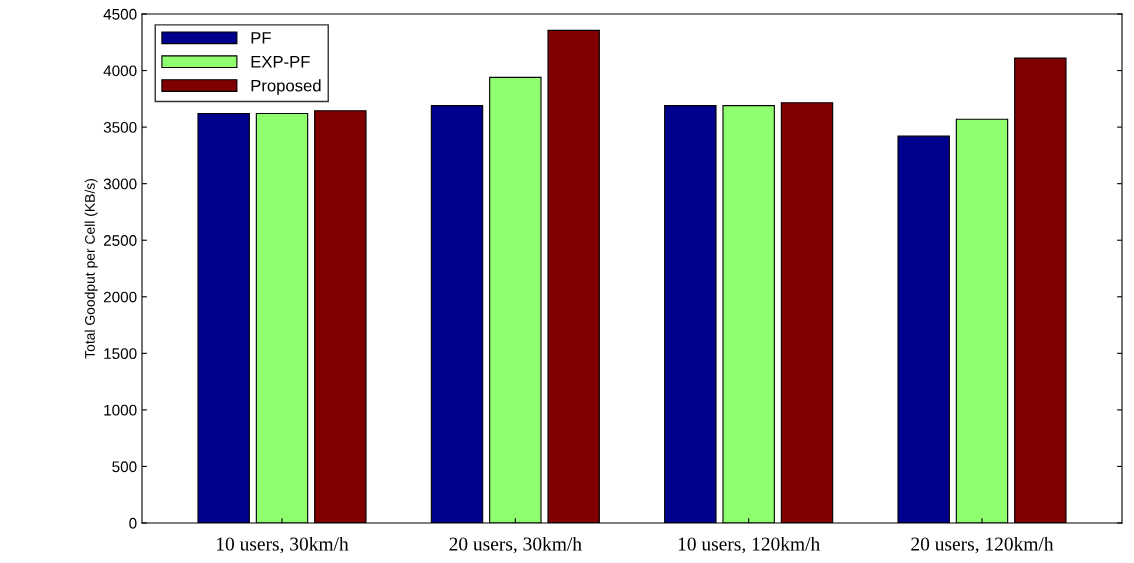 This screenshot has width=1134, height=563. I want to click on y-tick-label: 0, so click(133, 523).